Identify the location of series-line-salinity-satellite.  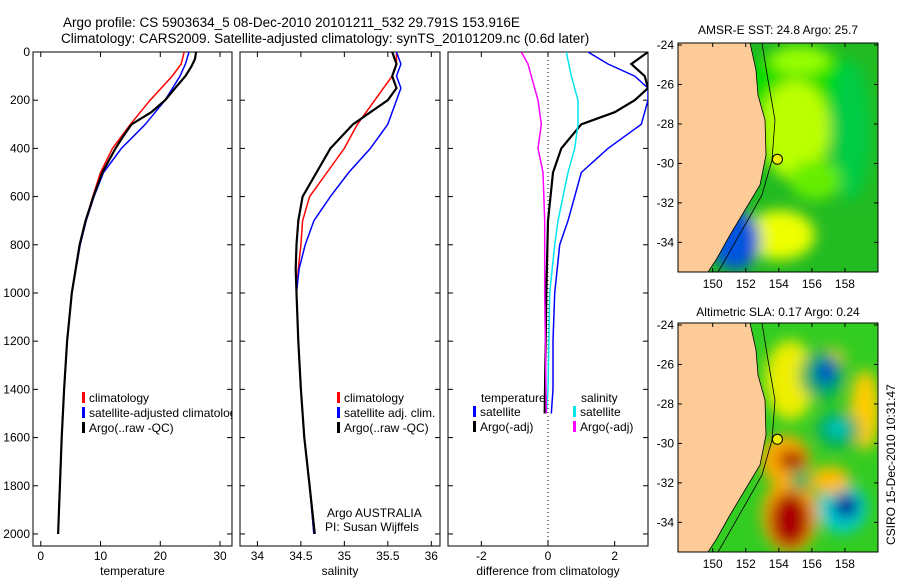
(562, 233).